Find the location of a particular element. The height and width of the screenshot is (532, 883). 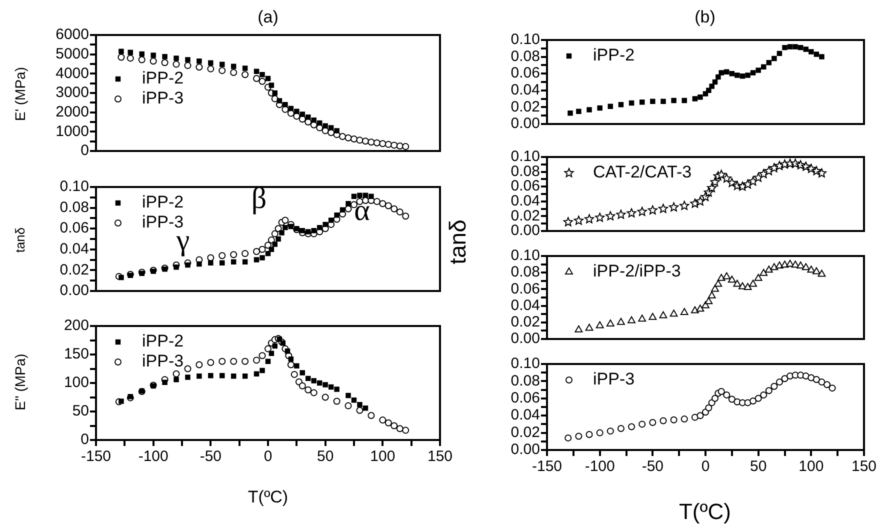

legend-label: iPP-3 is located at coordinates (163, 361).